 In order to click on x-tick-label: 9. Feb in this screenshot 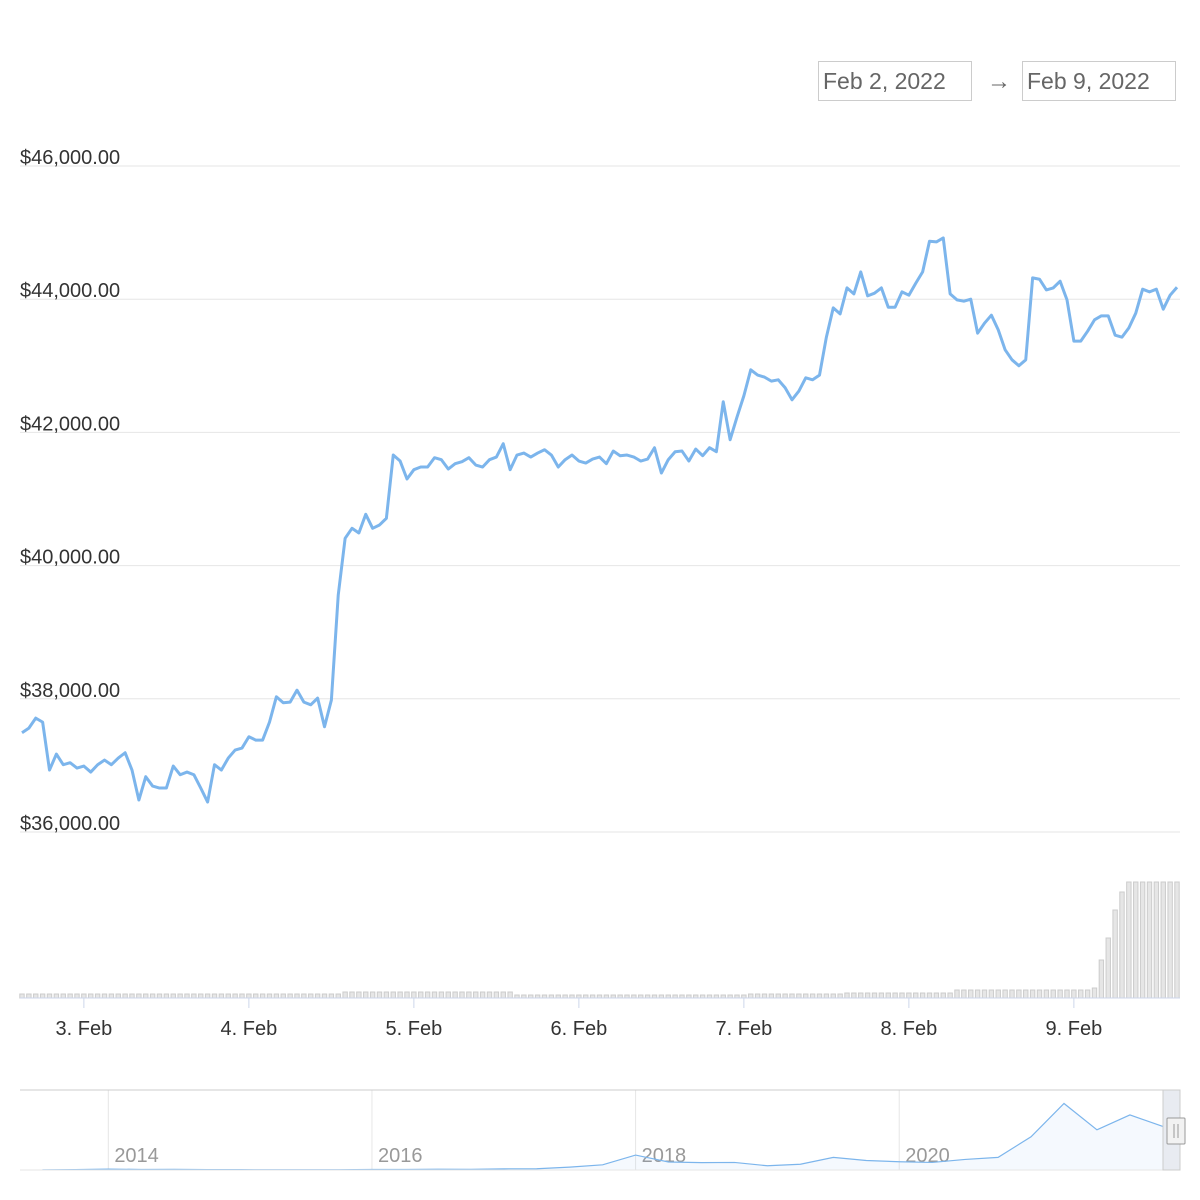, I will do `click(1074, 1029)`.